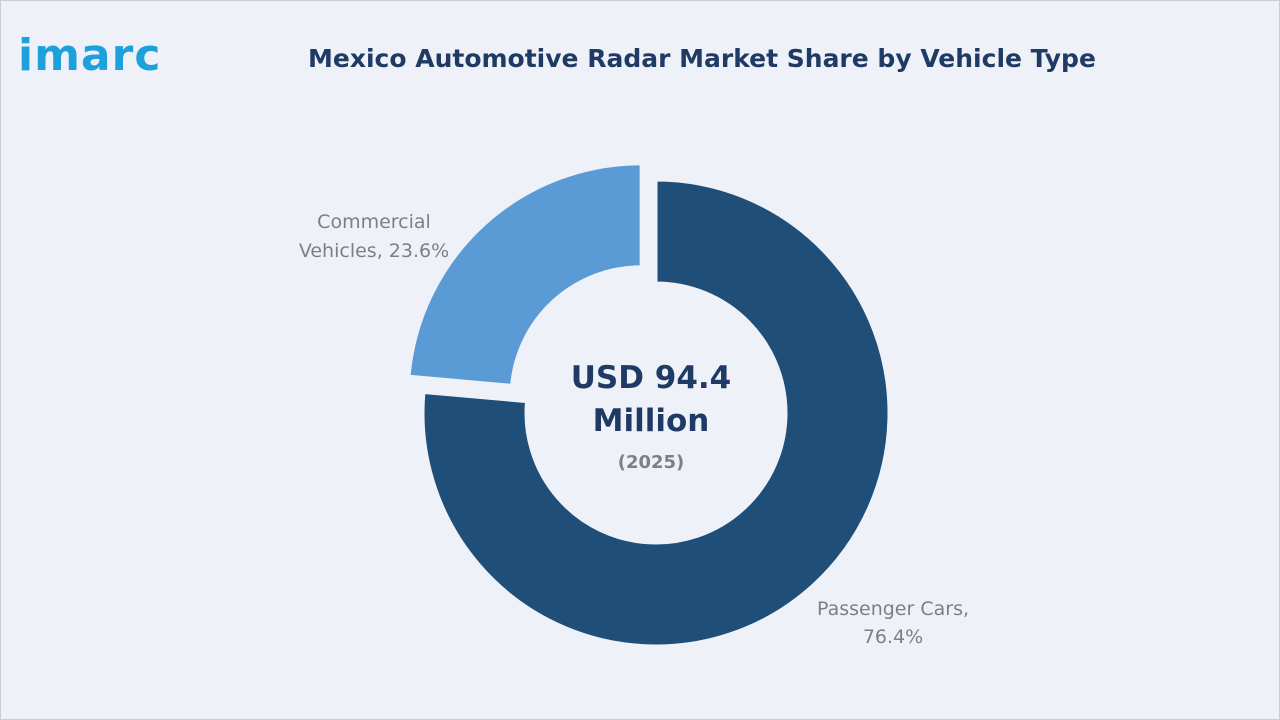 This screenshot has width=1280, height=720. I want to click on slice-label-passenger-line2: 76.4%, so click(893, 637).